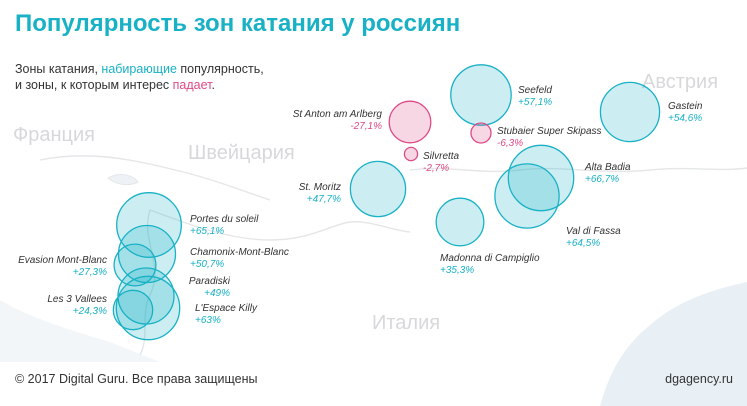 This screenshot has width=747, height=406. I want to click on adriatic-sea, so click(673, 344).